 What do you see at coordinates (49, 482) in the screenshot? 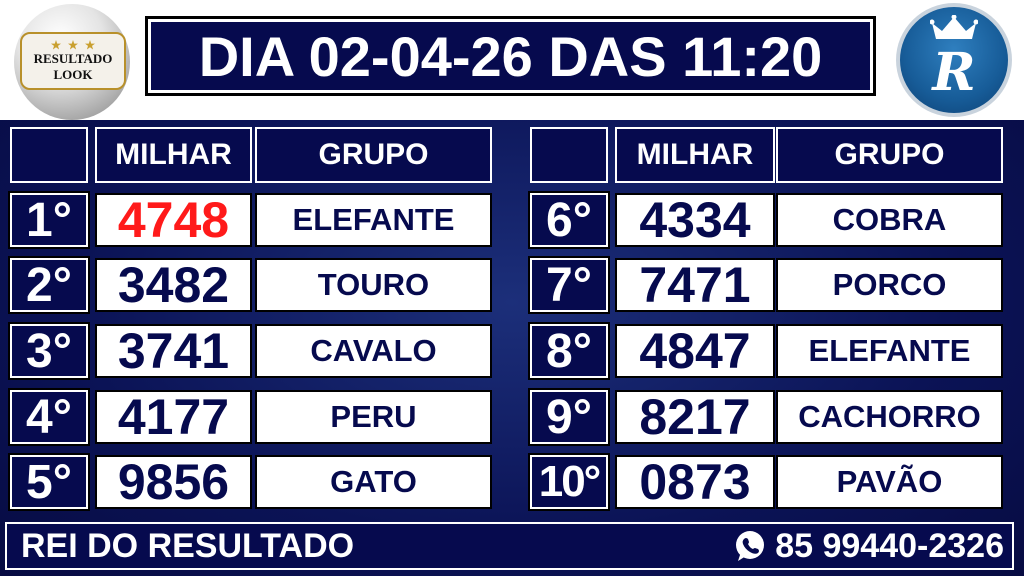
I see `rank-cell: 5°` at bounding box center [49, 482].